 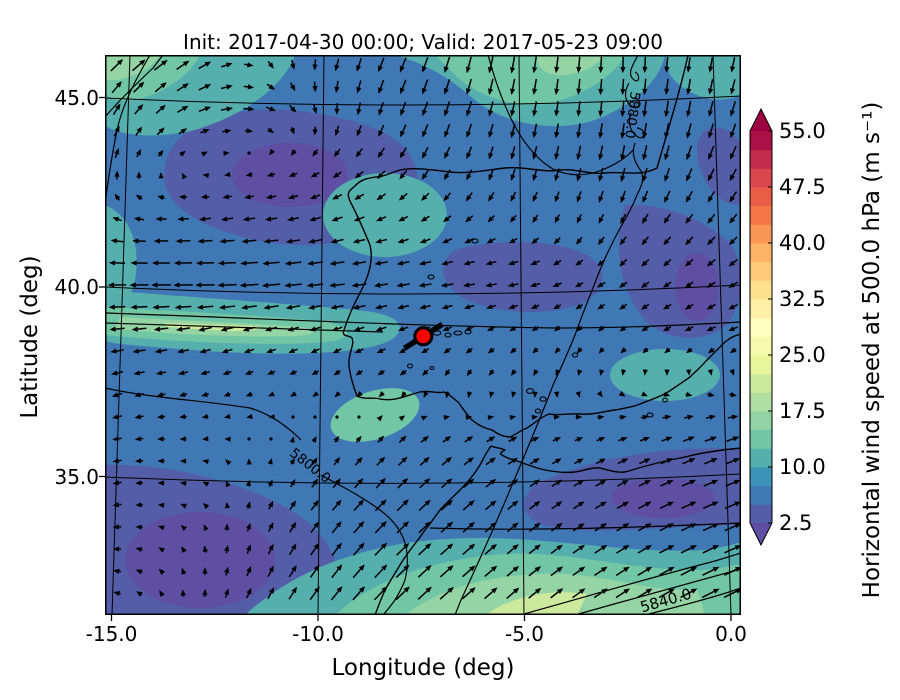 What do you see at coordinates (731, 634) in the screenshot?
I see `x-tick: 0.0` at bounding box center [731, 634].